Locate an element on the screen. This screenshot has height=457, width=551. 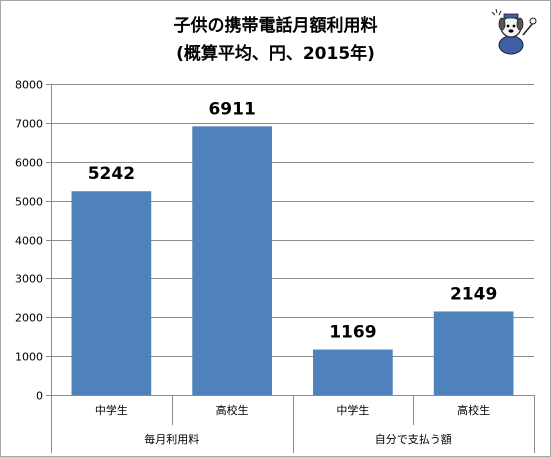
y-tick-label: 4000 is located at coordinates (29, 241).